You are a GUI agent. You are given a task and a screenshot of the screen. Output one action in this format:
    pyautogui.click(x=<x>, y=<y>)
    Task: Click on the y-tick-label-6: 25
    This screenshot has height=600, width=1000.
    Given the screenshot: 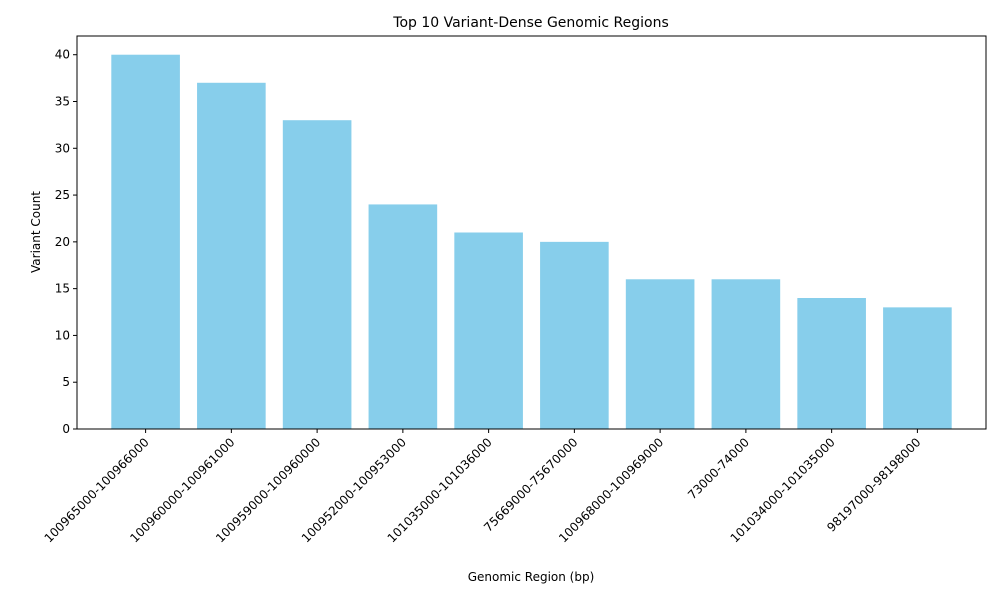 What is the action you would take?
    pyautogui.click(x=62, y=195)
    